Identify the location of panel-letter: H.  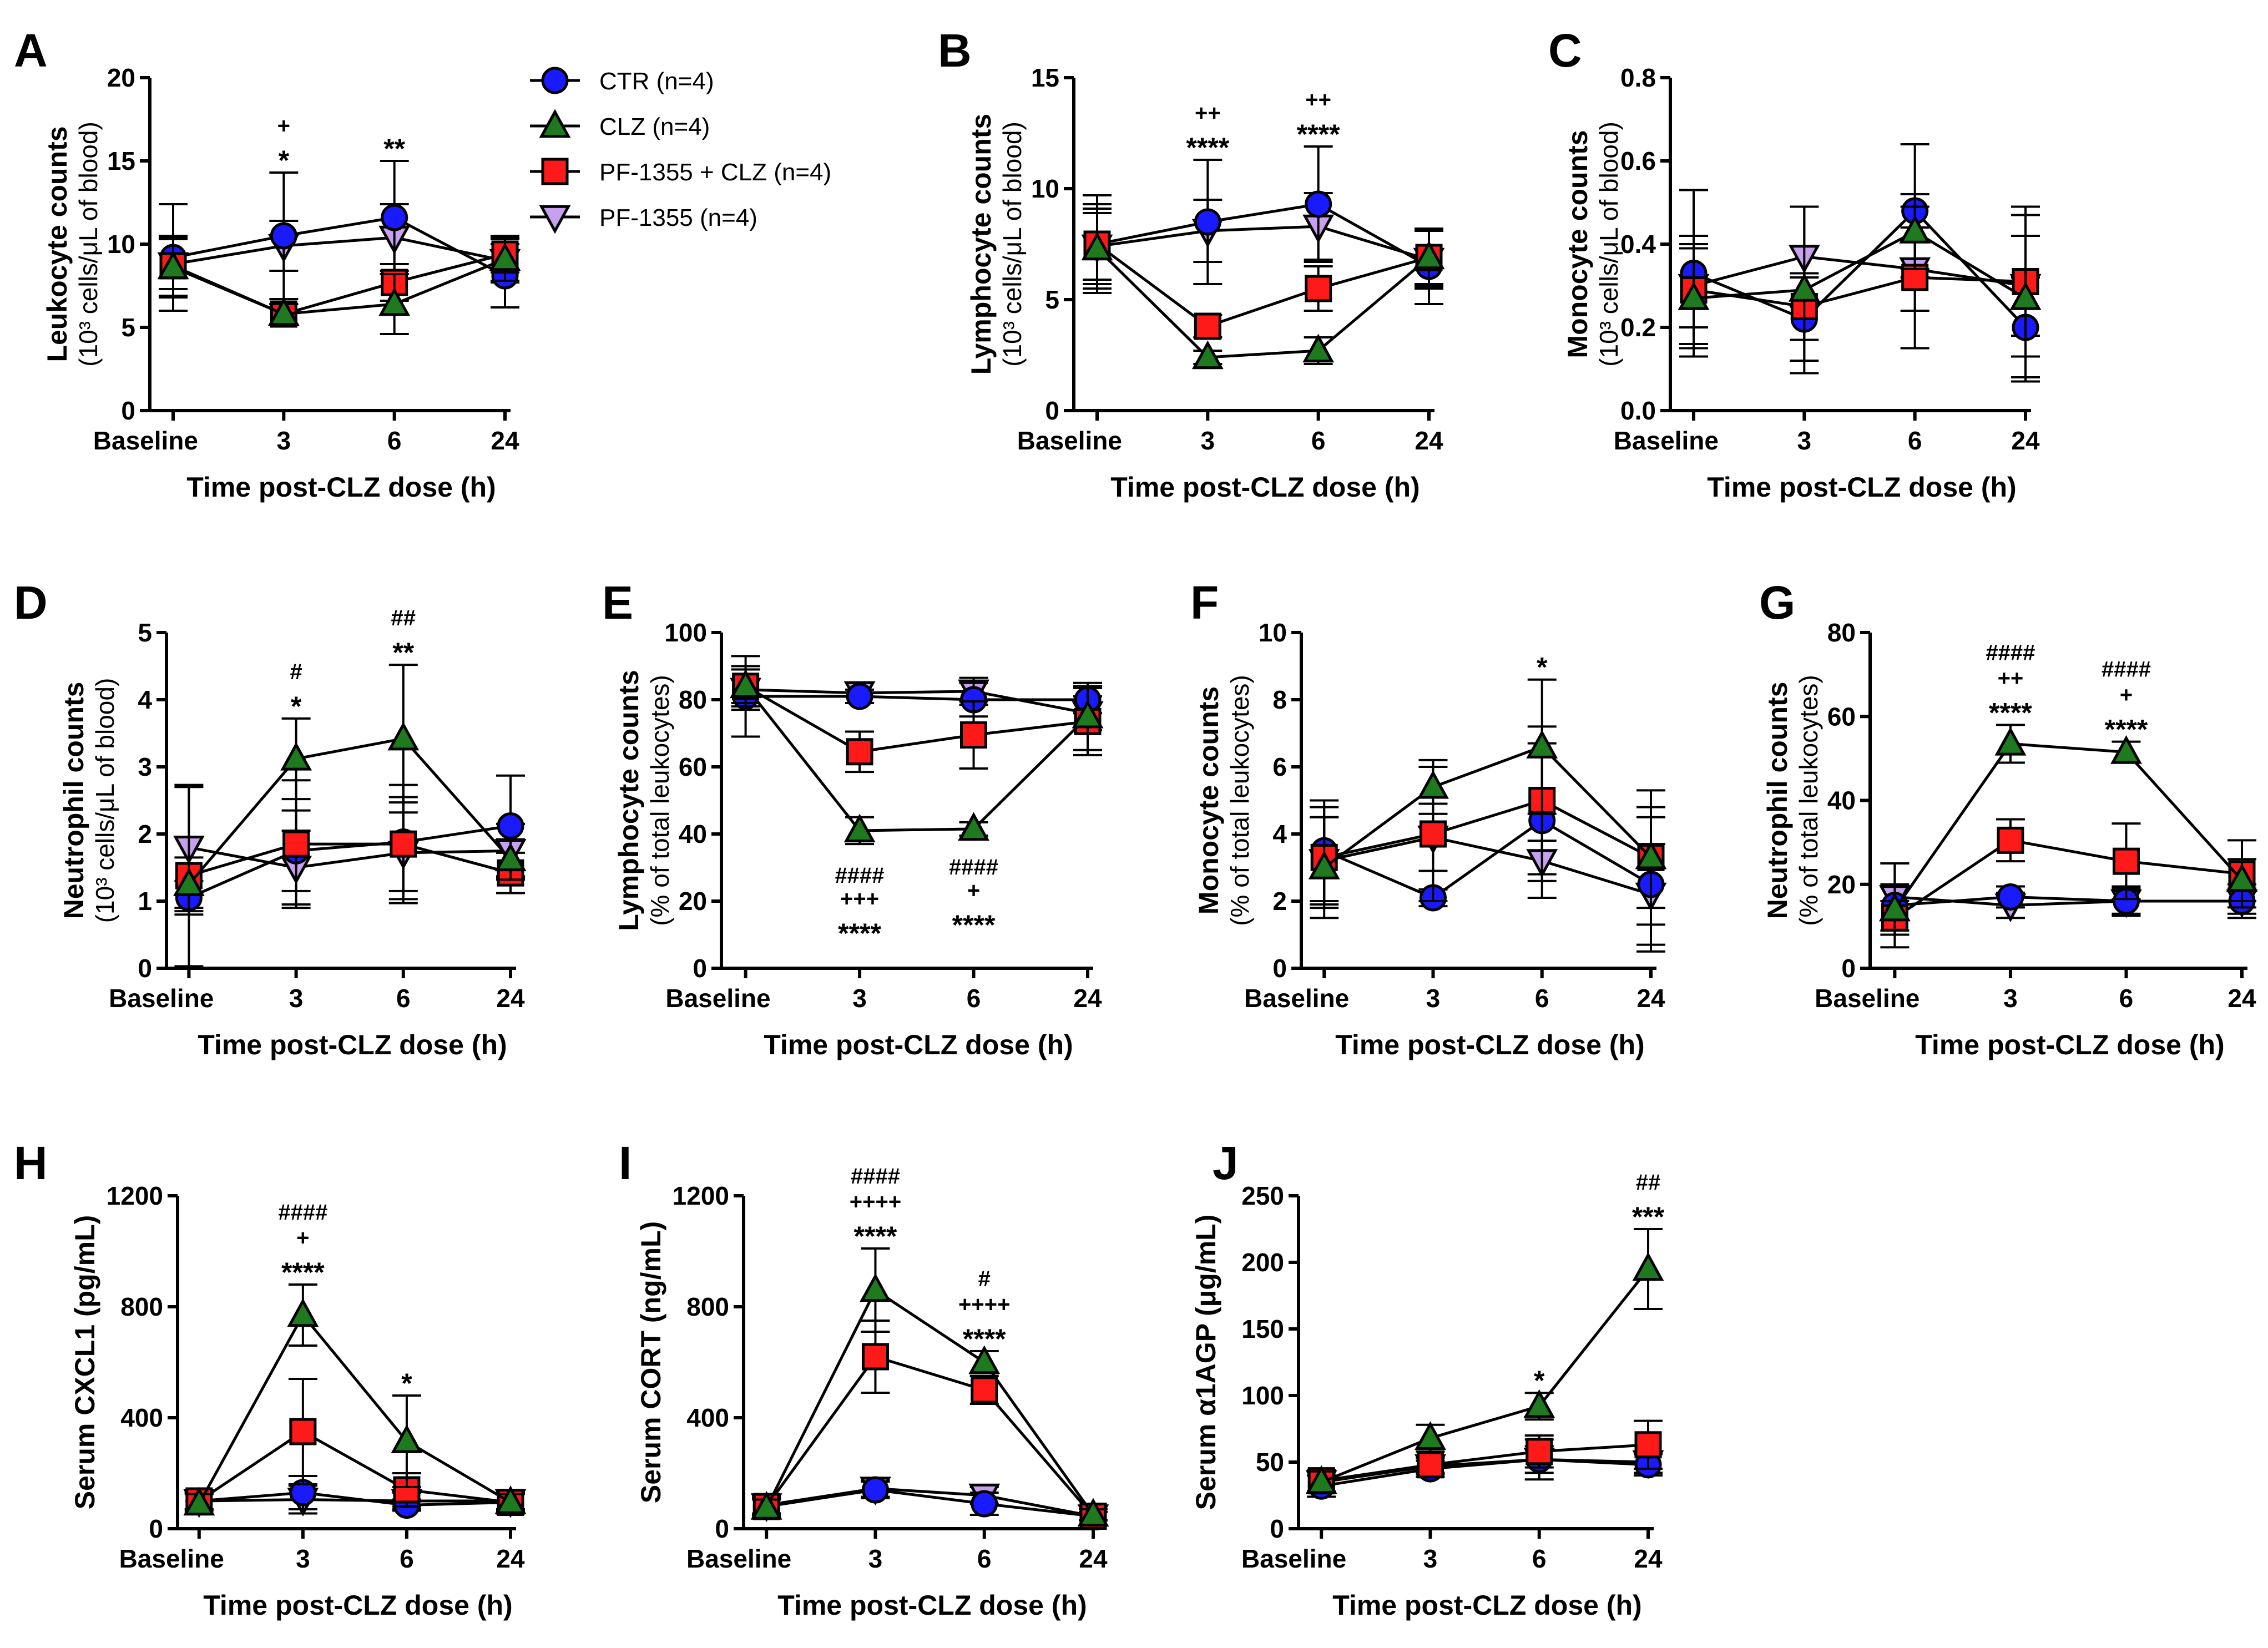
(31, 1163).